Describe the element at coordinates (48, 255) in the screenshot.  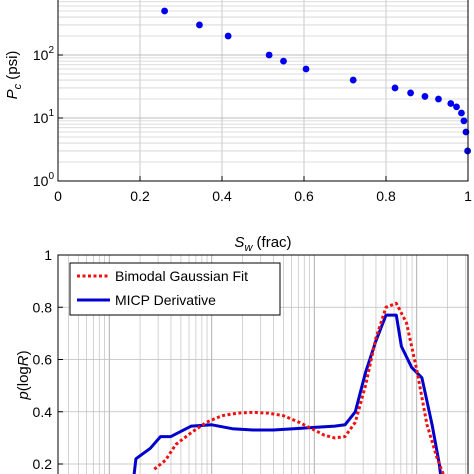
I see `bottom-y-tick-label: 1` at that location.